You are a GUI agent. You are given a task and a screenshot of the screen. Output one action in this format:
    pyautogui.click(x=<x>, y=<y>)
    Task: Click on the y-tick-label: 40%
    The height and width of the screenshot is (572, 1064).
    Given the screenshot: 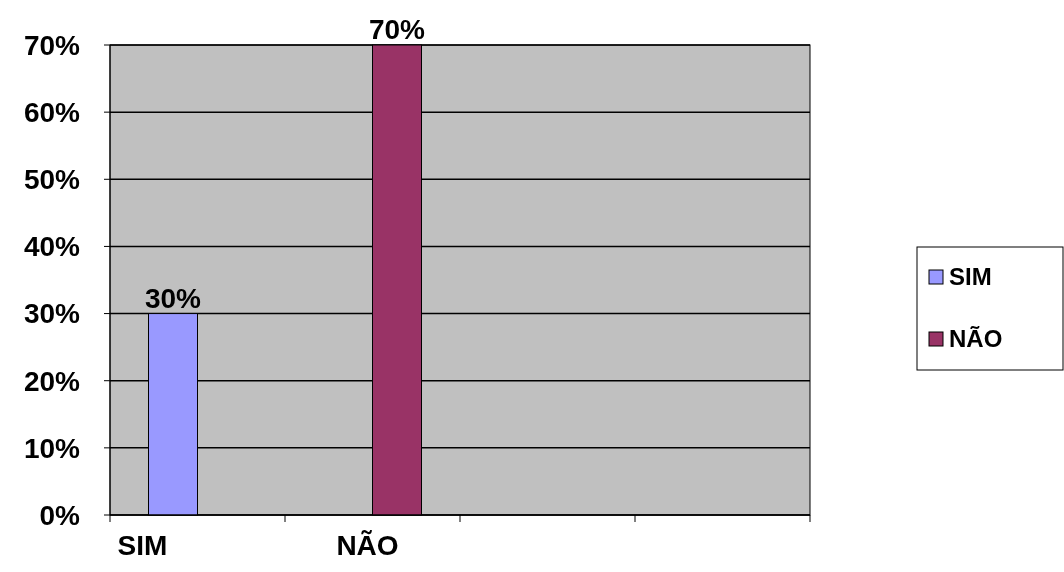 What is the action you would take?
    pyautogui.click(x=52, y=247)
    